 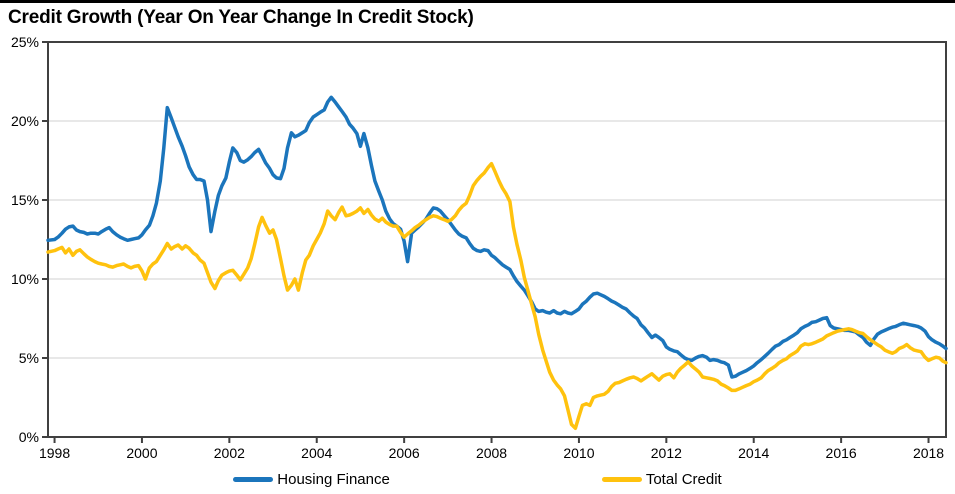 I want to click on svg-text: 10%, so click(x=25, y=279).